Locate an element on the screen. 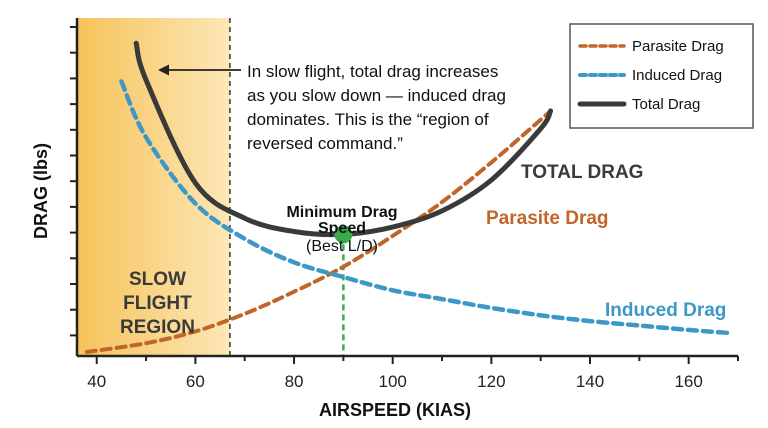  min-drag-subtitle: (Best L/D) is located at coordinates (342, 246).